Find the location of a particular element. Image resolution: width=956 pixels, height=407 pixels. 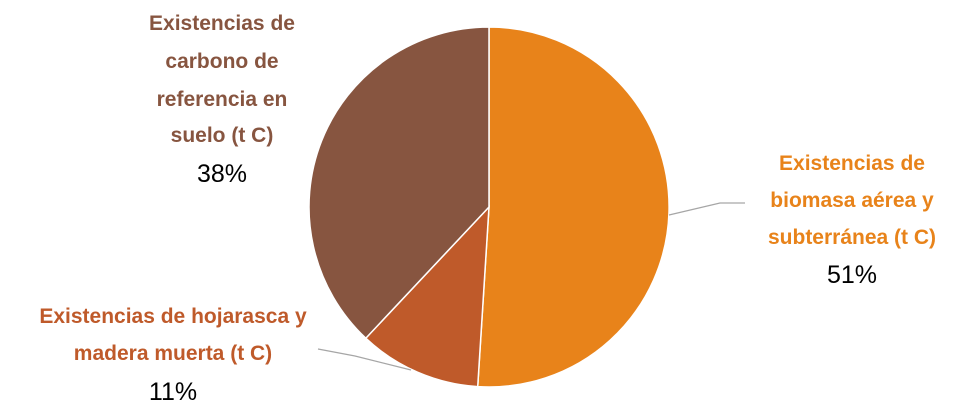

leader-line-hojarasca is located at coordinates (364, 359).